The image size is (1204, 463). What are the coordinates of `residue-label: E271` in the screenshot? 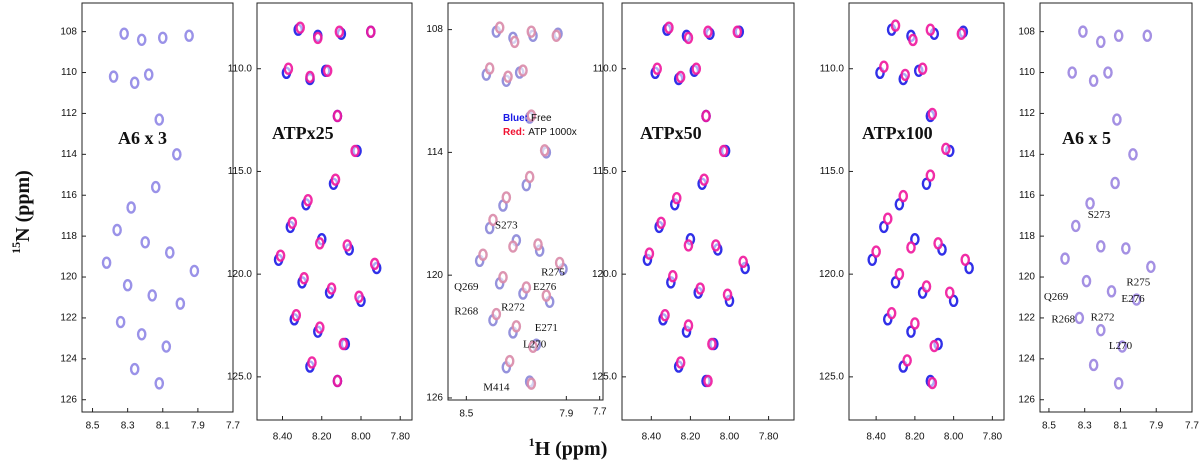 It's located at (546, 328).